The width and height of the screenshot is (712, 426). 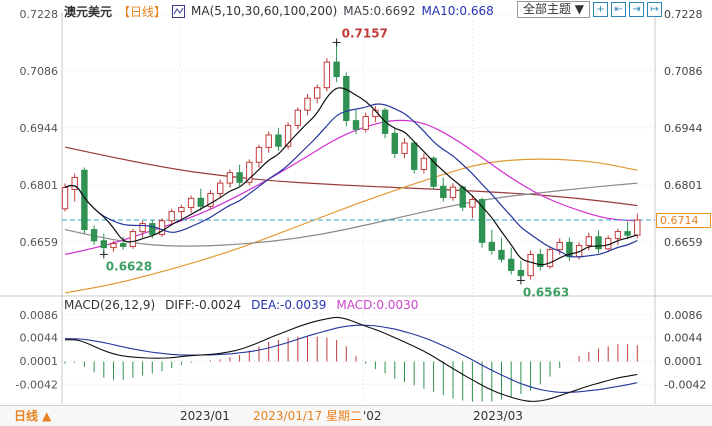 I want to click on macd-params: MACD(26,12,9), so click(x=110, y=305).